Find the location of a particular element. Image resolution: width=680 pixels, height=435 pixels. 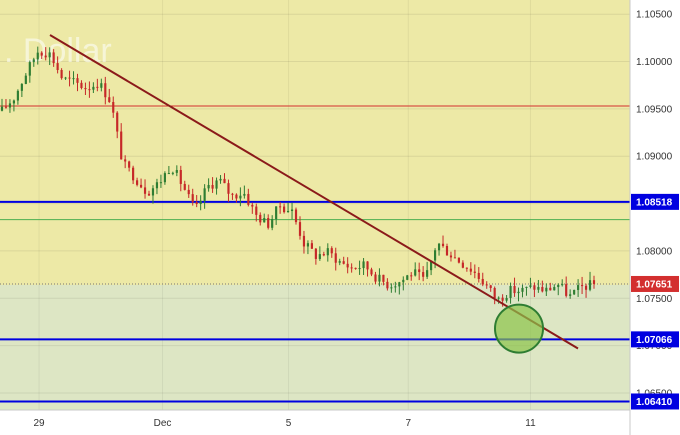

y-tick-label: 1.08000 is located at coordinates (654, 251).